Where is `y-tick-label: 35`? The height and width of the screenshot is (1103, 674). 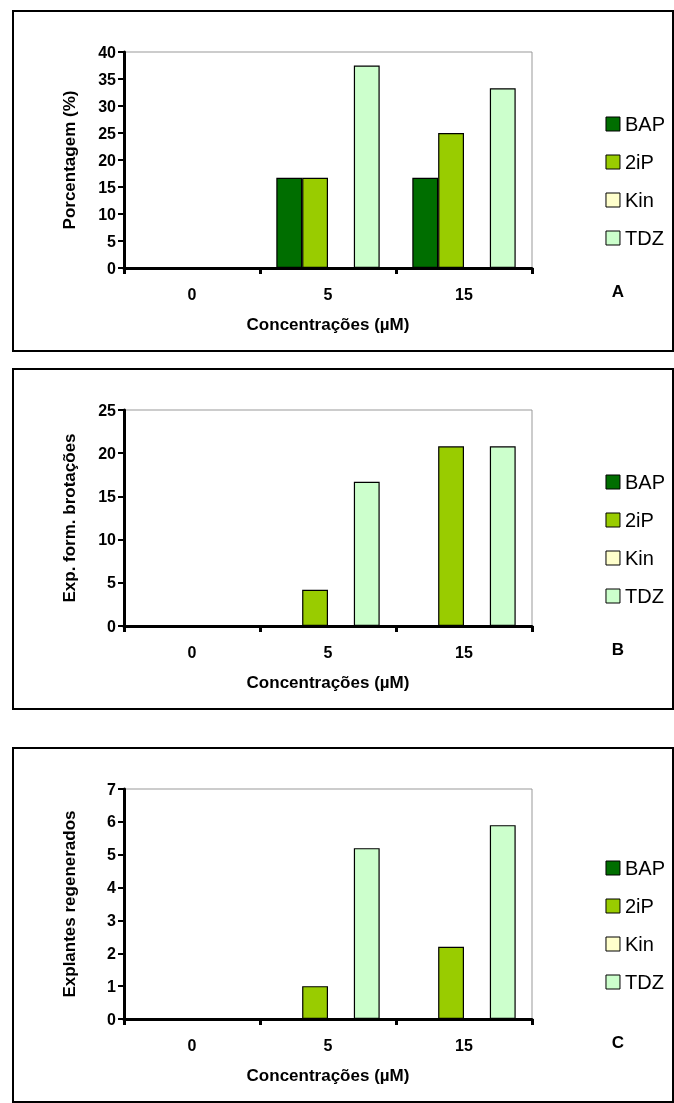
y-tick-label: 35 is located at coordinates (107, 79).